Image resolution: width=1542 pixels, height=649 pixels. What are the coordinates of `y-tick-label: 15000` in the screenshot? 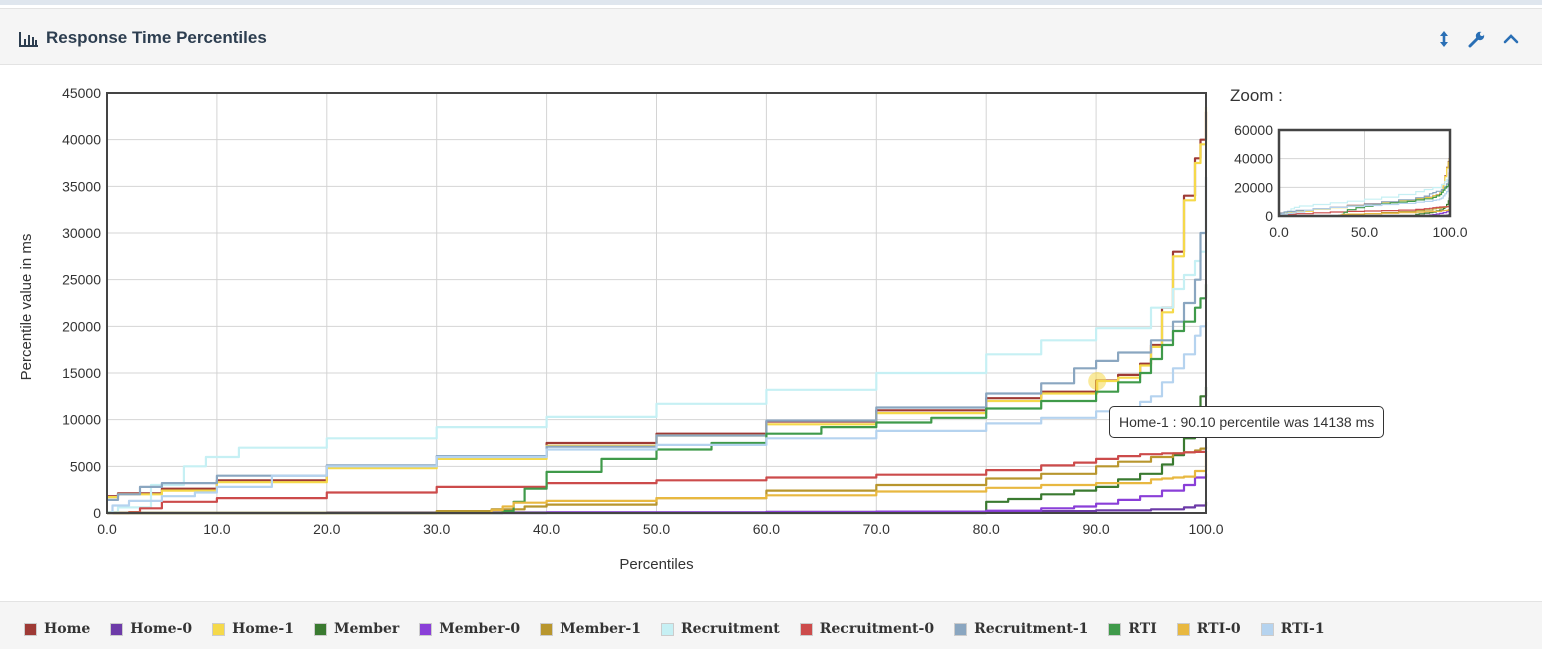 It's located at (81, 373).